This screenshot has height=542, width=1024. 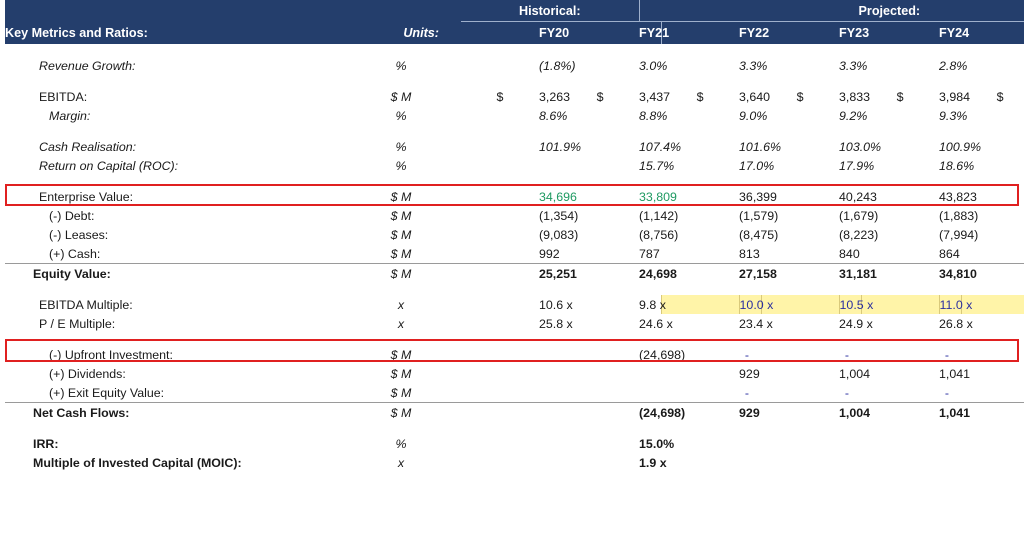 What do you see at coordinates (856, 323) in the screenshot?
I see `cell-pe-multiple-fy23: 24.9 x` at bounding box center [856, 323].